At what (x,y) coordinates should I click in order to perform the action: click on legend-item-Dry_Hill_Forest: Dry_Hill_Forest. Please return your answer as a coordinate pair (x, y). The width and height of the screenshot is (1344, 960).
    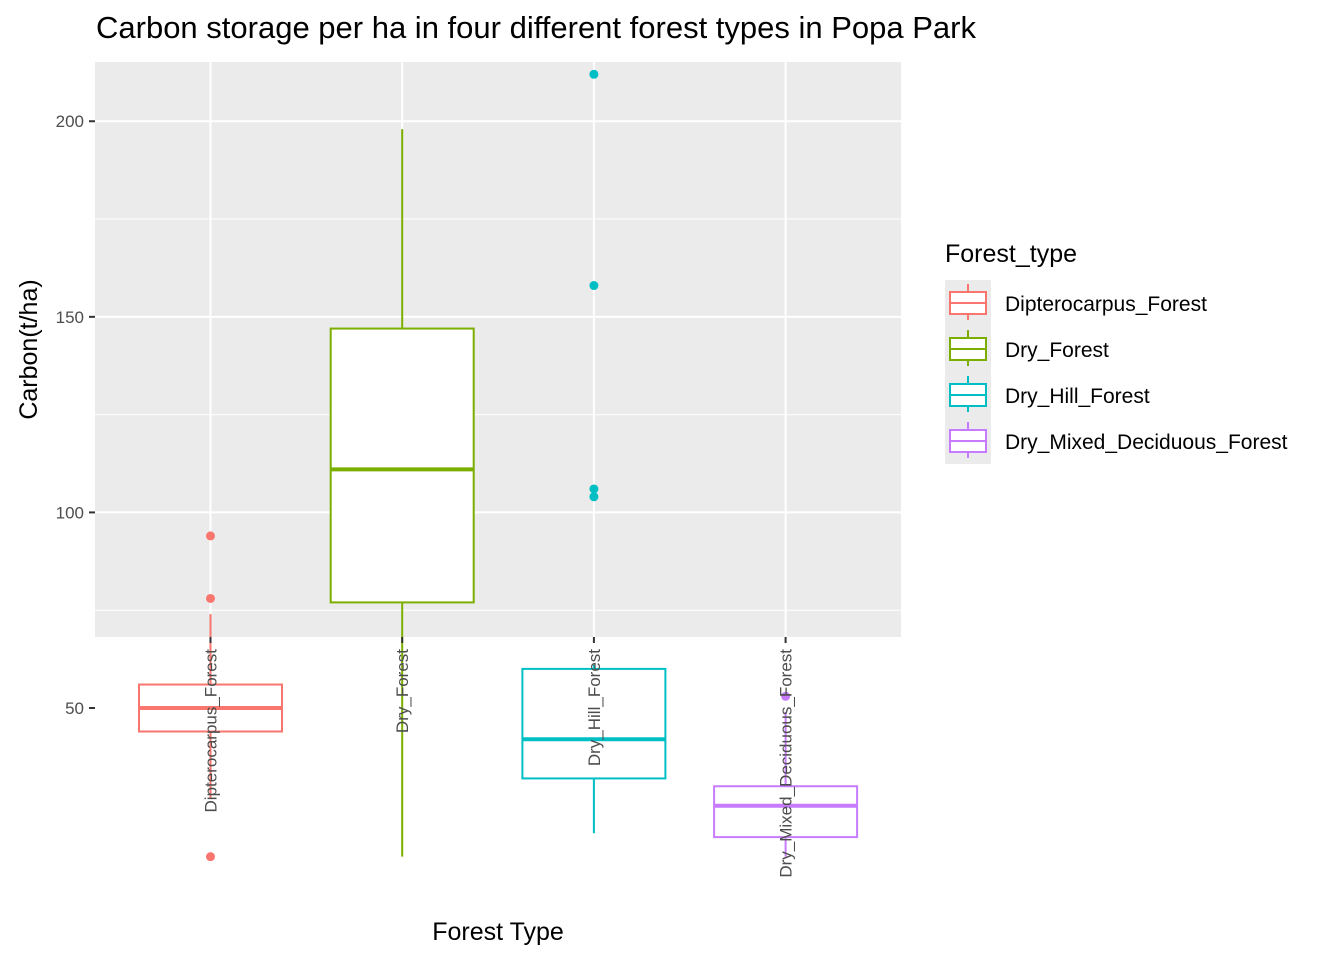
    Looking at the image, I should click on (1047, 395).